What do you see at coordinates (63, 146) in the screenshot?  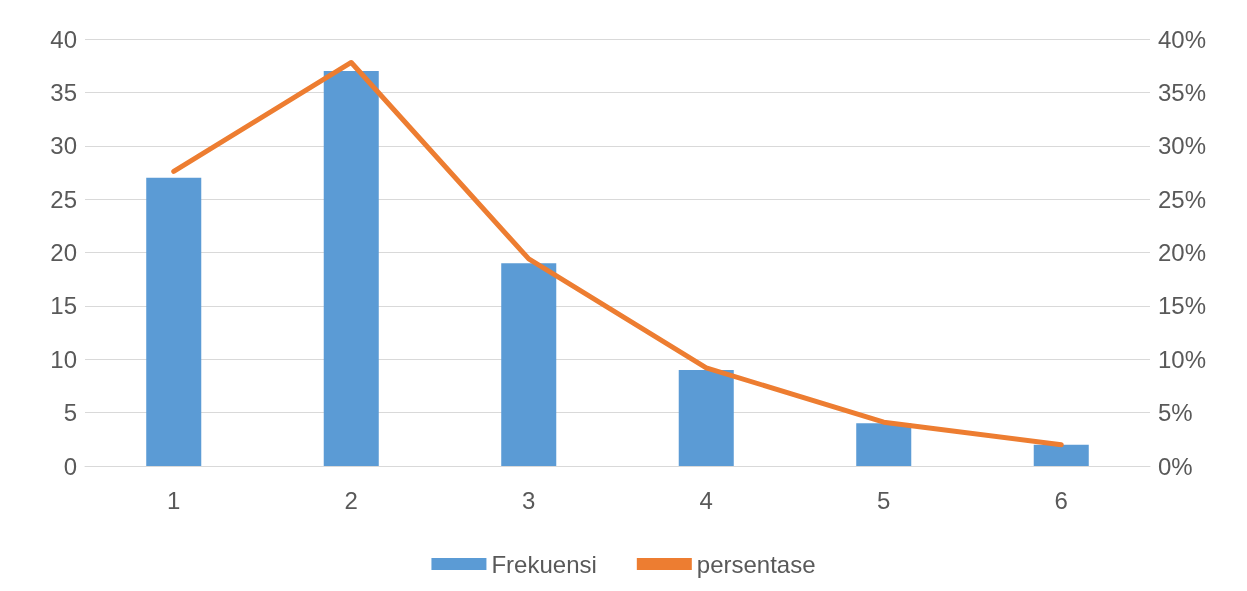 I see `y-tick-label: 30` at bounding box center [63, 146].